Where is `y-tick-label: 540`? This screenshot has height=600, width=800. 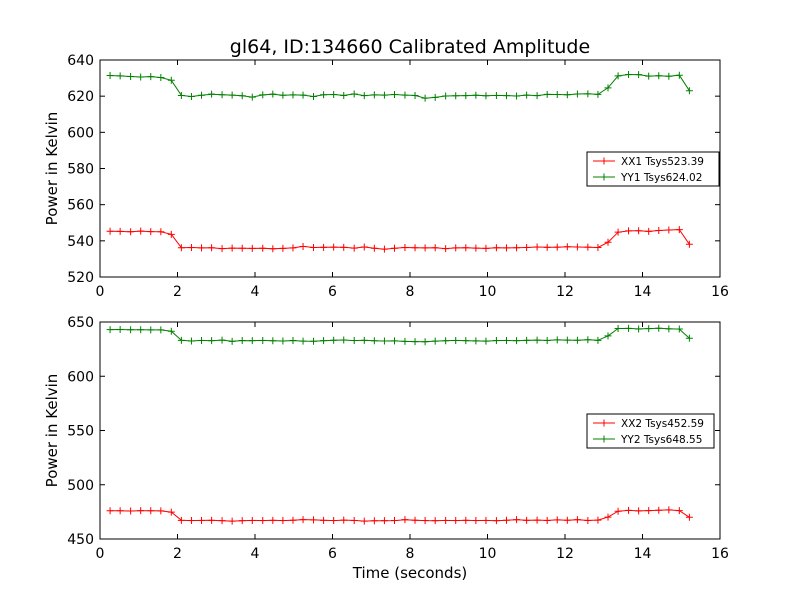 y-tick-label: 540 is located at coordinates (80, 242).